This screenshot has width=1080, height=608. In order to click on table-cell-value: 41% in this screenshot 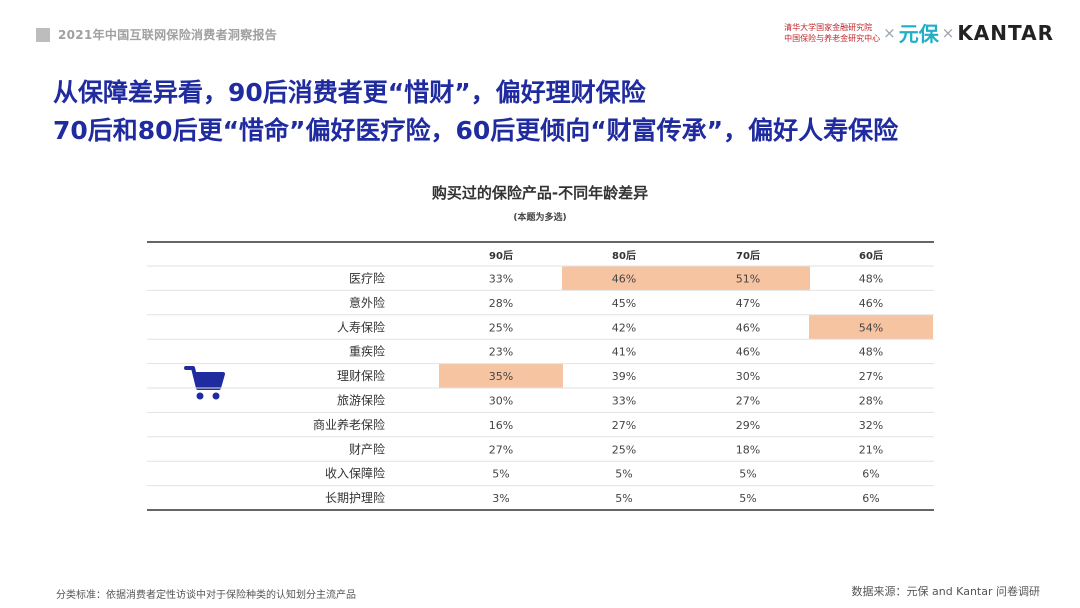, I will do `click(624, 352)`.